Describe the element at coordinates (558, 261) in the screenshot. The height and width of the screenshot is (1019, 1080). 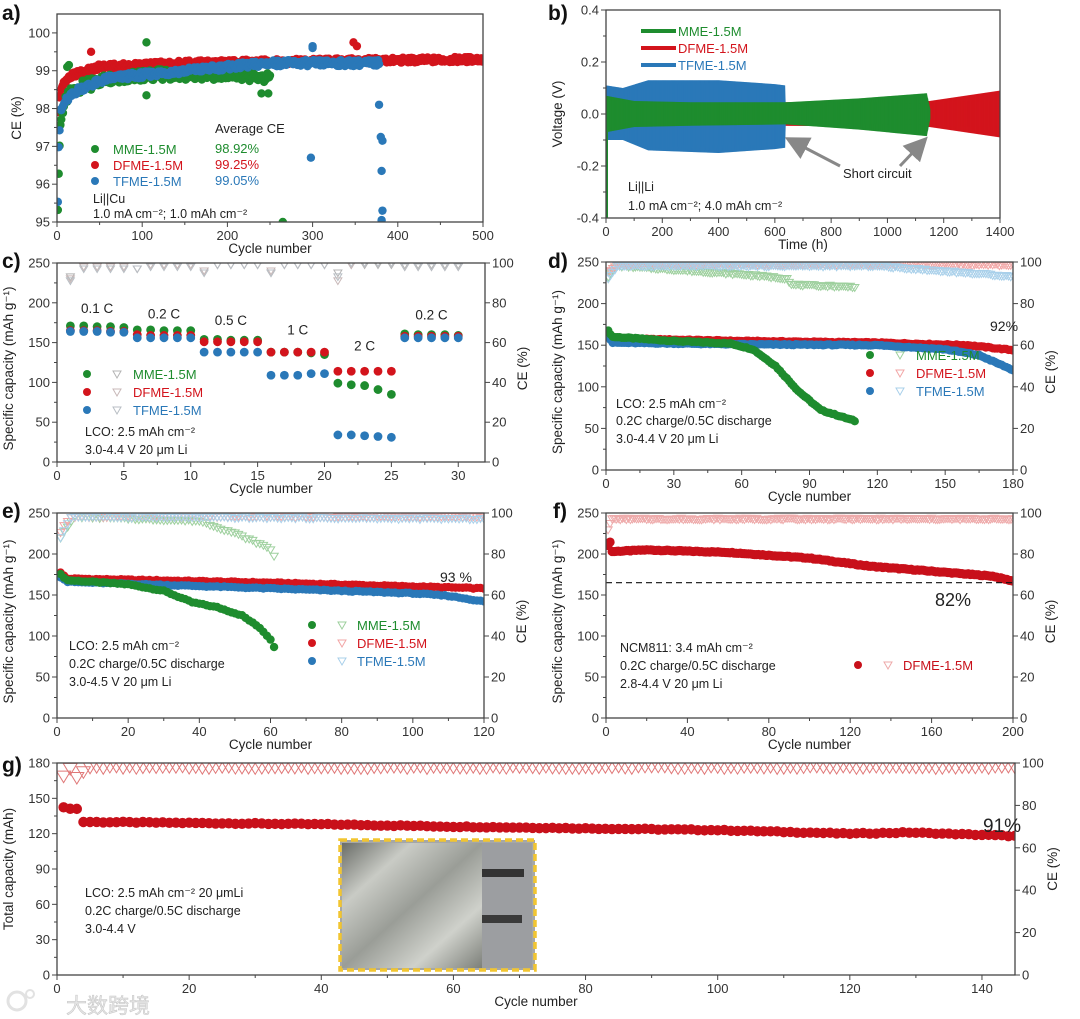
I see `panel-label: d)` at that location.